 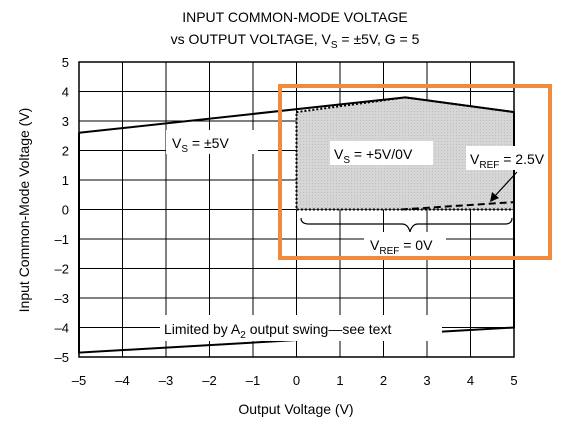 I want to click on chart-title-line2-sub: S, so click(x=334, y=45).